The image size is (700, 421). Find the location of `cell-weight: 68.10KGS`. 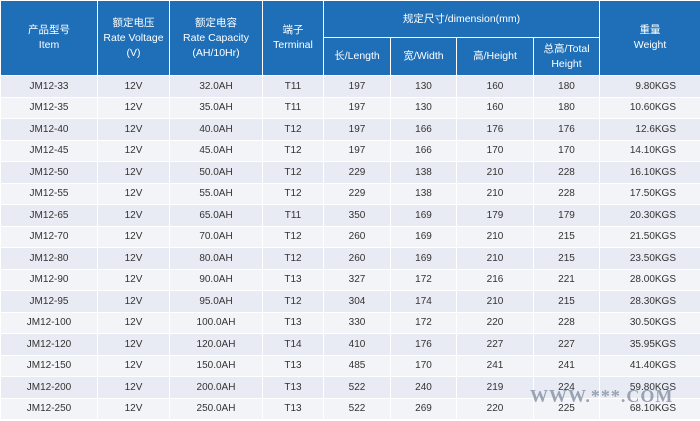

cell-weight: 68.10KGS is located at coordinates (649, 409).